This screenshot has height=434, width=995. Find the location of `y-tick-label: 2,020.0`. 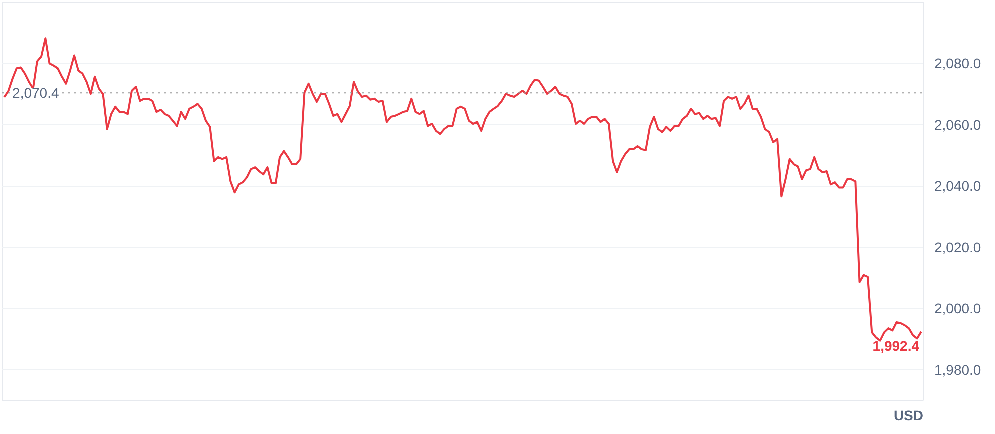

y-tick-label: 2,020.0 is located at coordinates (958, 247).